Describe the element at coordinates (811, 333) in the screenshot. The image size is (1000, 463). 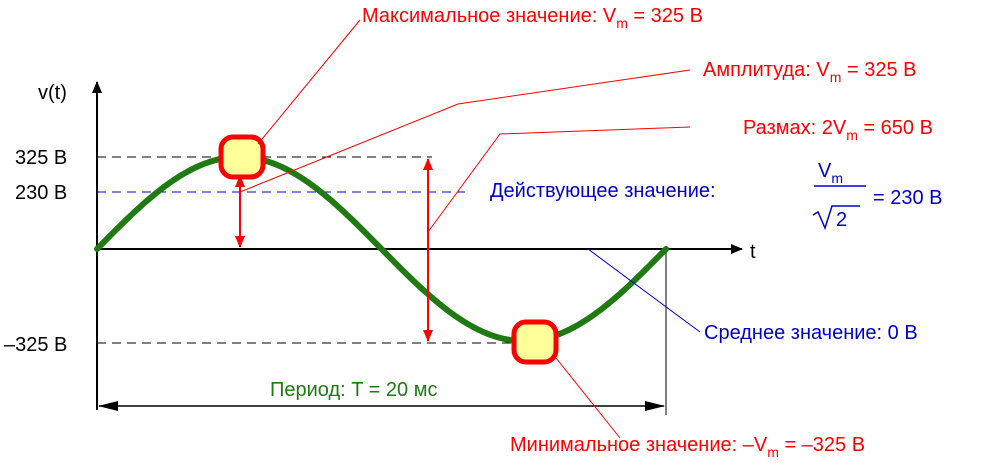
I see `mean-label: Среднее значение: 0 В` at that location.